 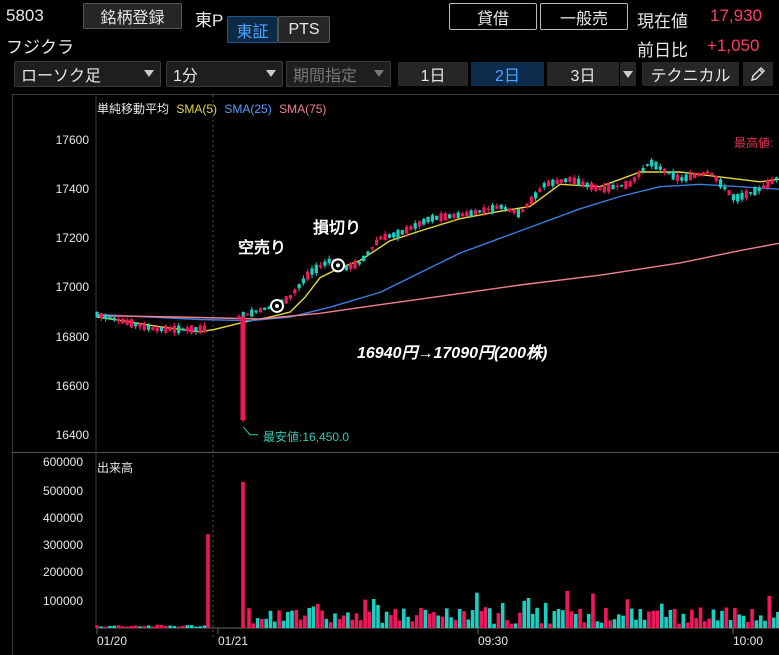 What do you see at coordinates (395, 452) in the screenshot?
I see `panel-divider` at bounding box center [395, 452].